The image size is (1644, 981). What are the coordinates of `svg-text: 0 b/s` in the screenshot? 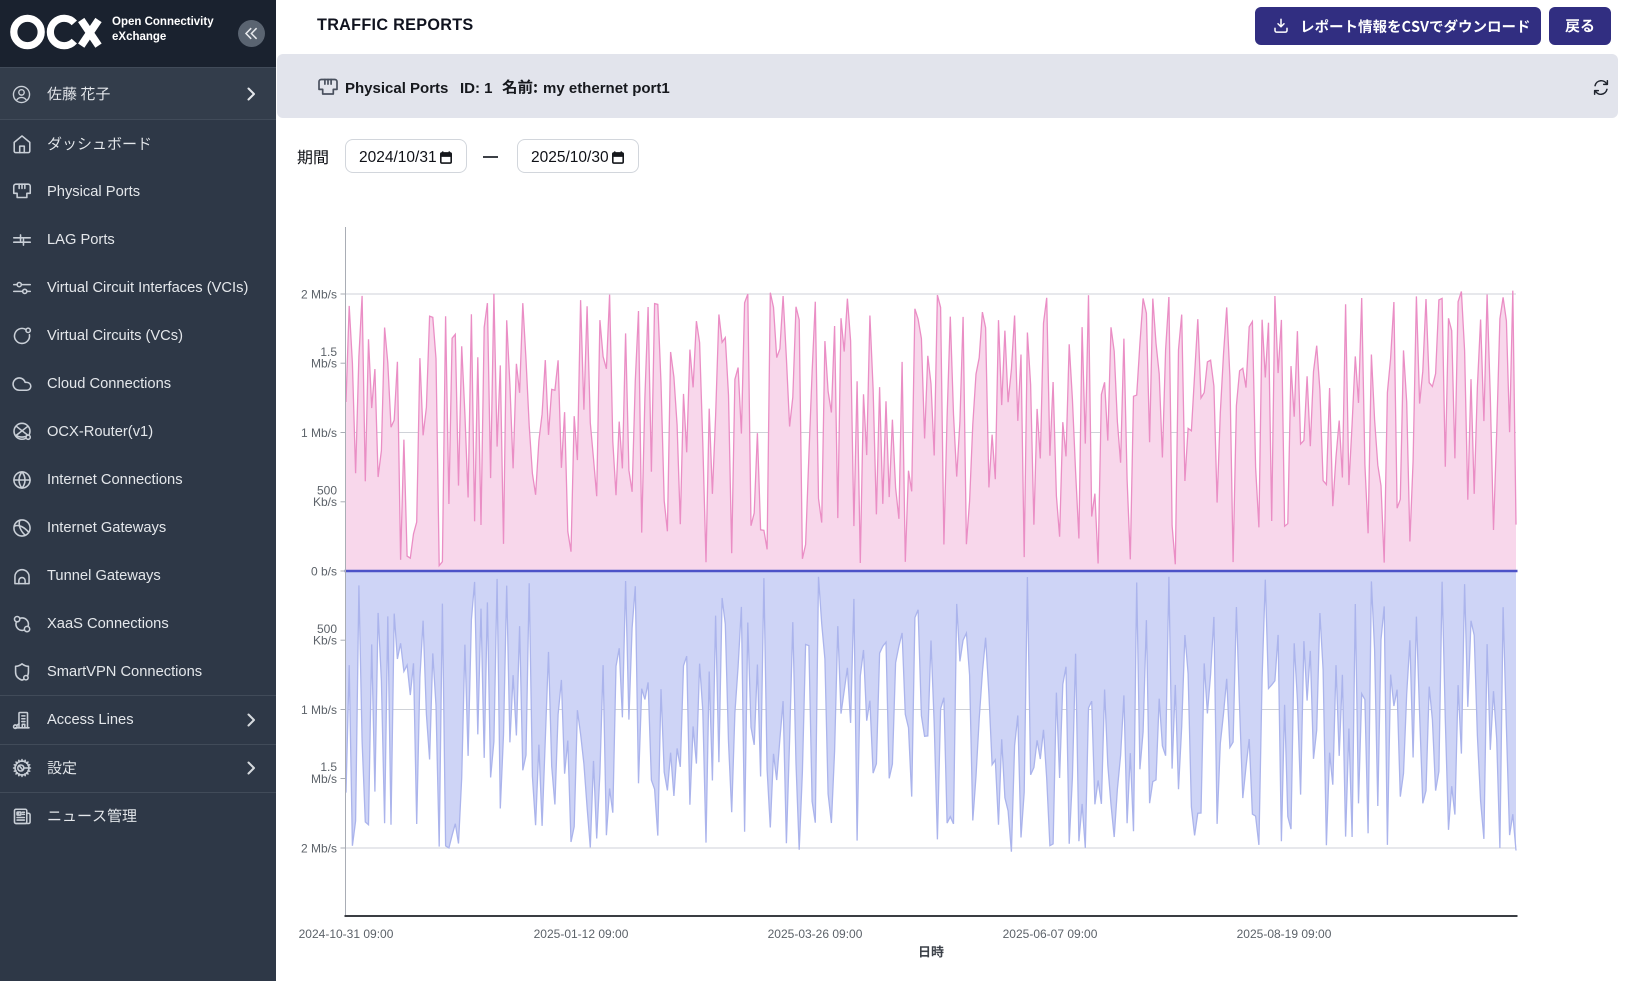 It's located at (324, 571).